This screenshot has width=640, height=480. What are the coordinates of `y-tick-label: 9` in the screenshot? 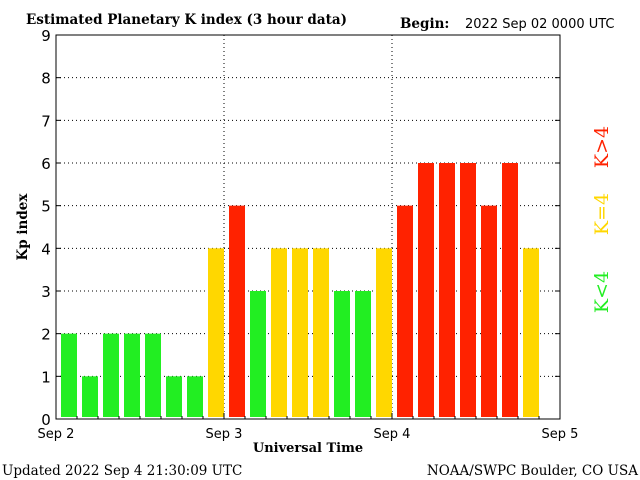 It's located at (46, 36).